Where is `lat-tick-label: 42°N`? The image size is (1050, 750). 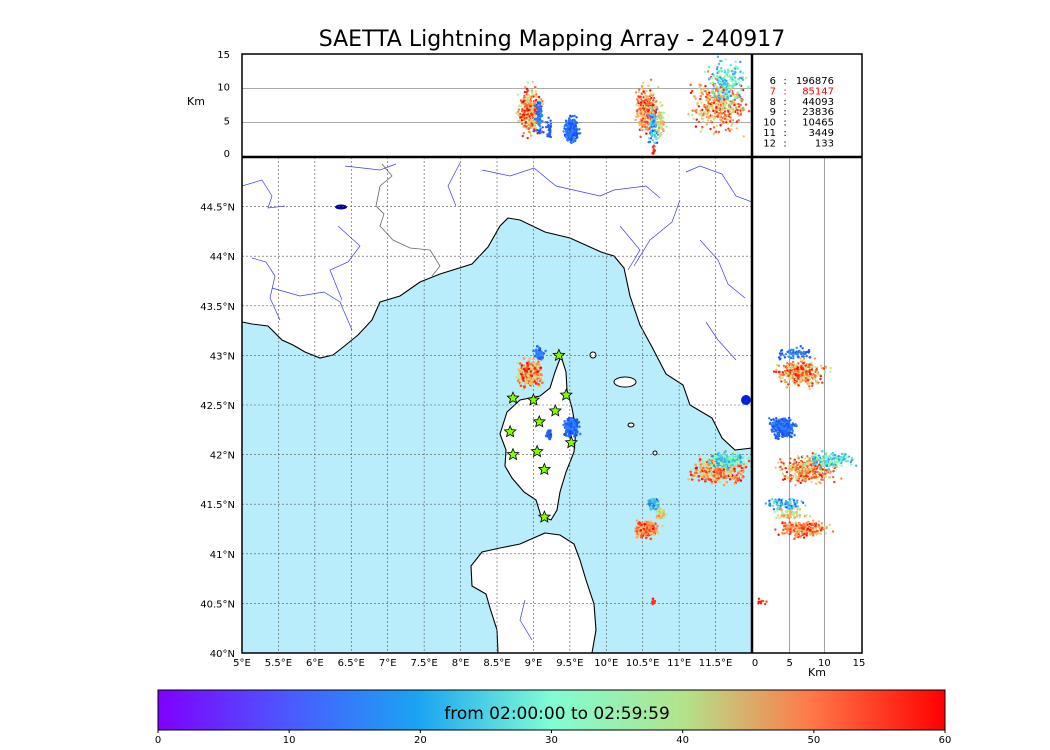 lat-tick-label: 42°N is located at coordinates (222, 456).